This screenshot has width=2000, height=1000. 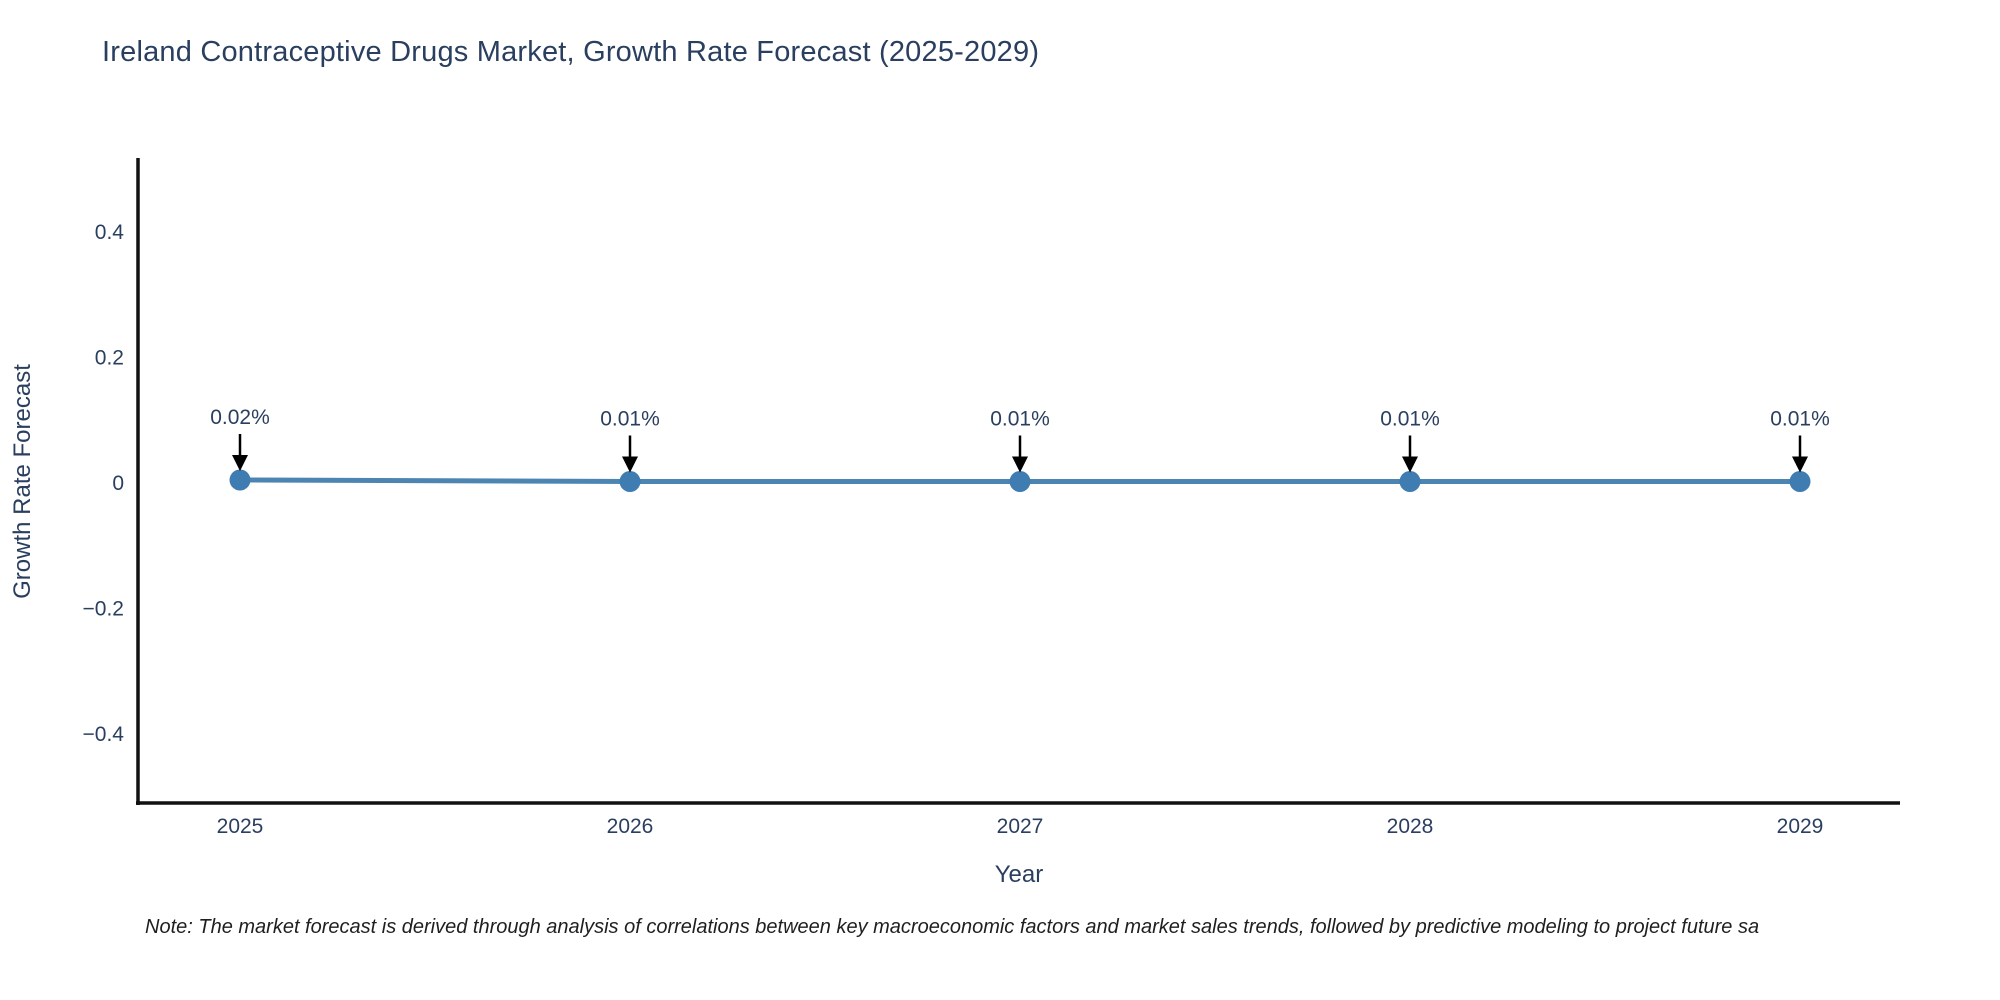 What do you see at coordinates (1020, 826) in the screenshot?
I see `x-tick-label: 2027` at bounding box center [1020, 826].